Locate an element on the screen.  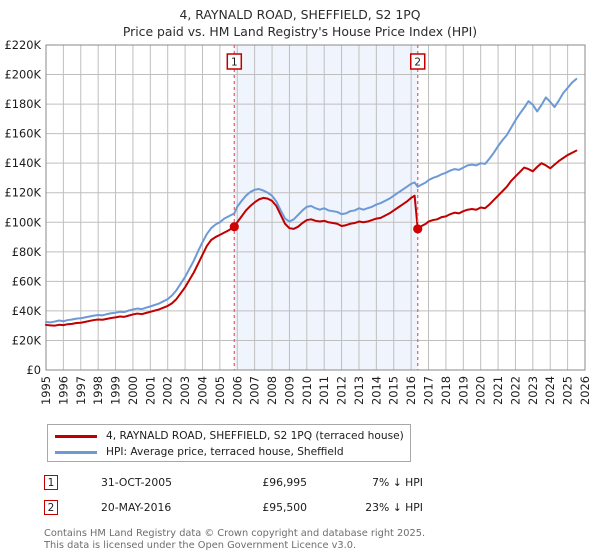
x-axis-tick-label: 2012 is located at coordinates (342, 390).